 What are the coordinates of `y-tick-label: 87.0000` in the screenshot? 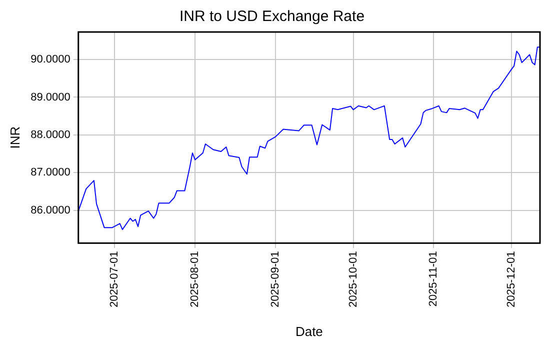 It's located at (50, 172).